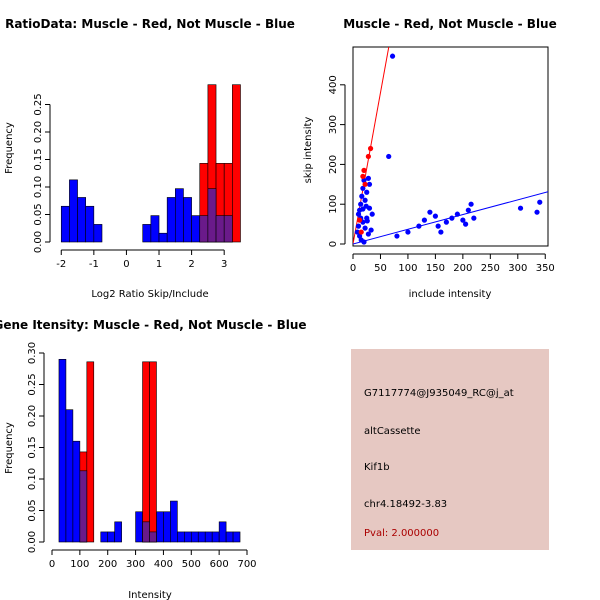 The width and height of the screenshot is (600, 600). What do you see at coordinates (462, 268) in the screenshot?
I see `scatter-x-tick-label: 200` at bounding box center [462, 268].